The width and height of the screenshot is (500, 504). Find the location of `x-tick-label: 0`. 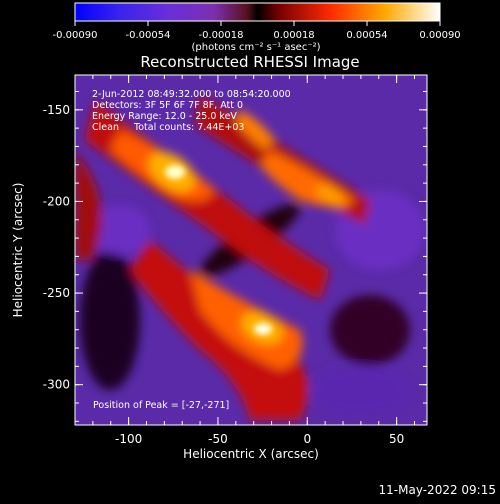

x-tick-label: 0 is located at coordinates (307, 439).